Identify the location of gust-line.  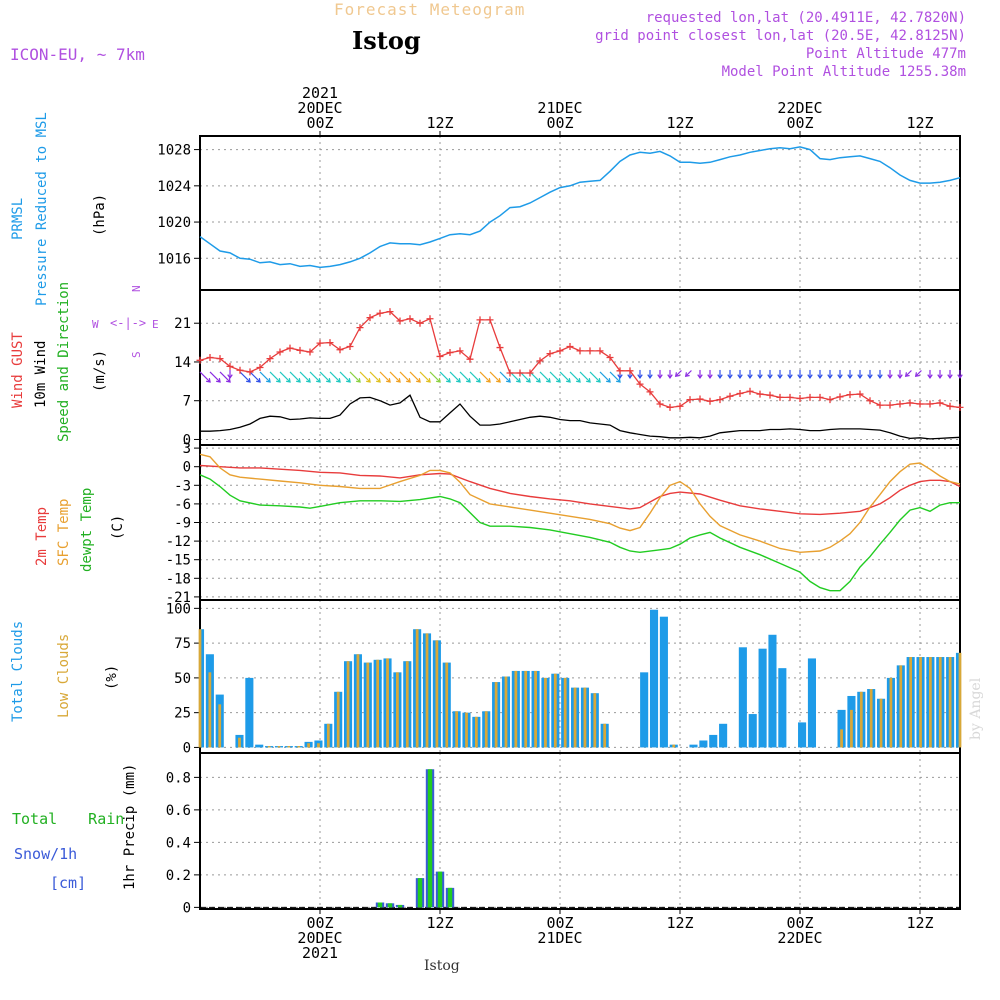
(580, 359).